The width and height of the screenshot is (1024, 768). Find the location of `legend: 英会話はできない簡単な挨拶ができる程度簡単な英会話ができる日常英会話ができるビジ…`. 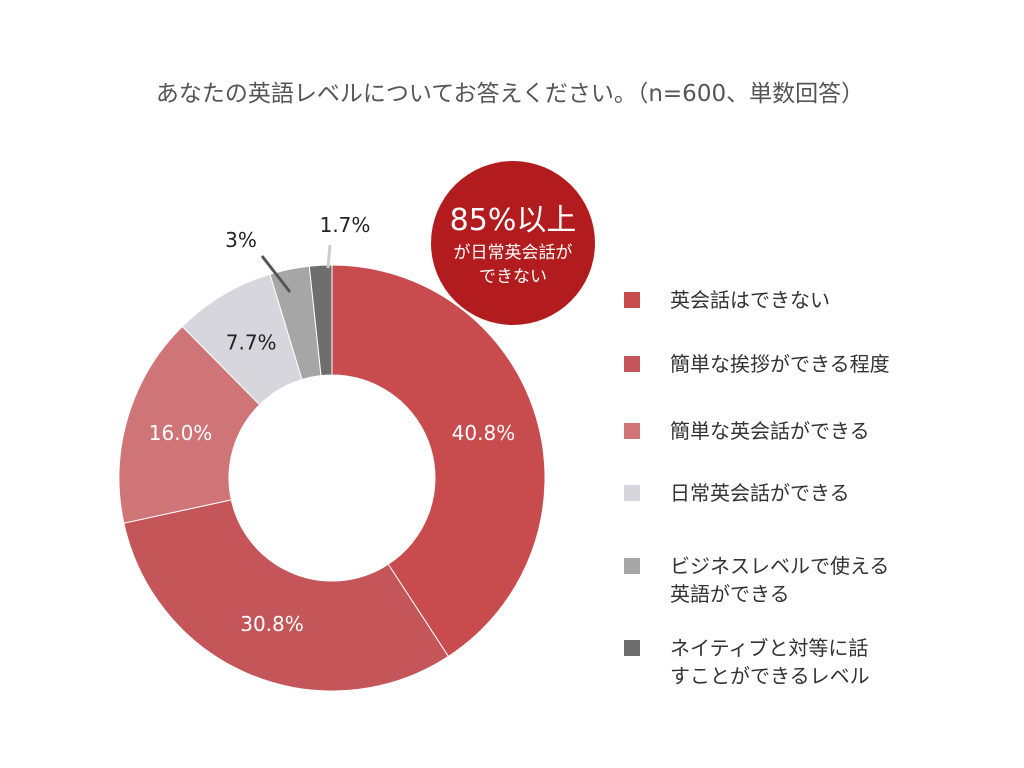

legend: 英会話はできない簡単な挨拶ができる程度簡単な英会話ができる日常英会話ができるビジ… is located at coordinates (757, 488).